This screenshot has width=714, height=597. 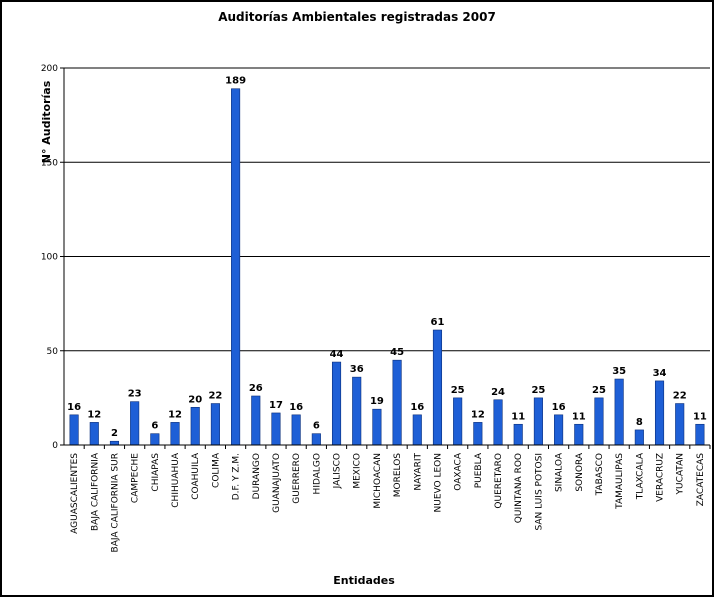 What do you see at coordinates (640, 476) in the screenshot?
I see `x-tick-label: TLAXCALA` at bounding box center [640, 476].